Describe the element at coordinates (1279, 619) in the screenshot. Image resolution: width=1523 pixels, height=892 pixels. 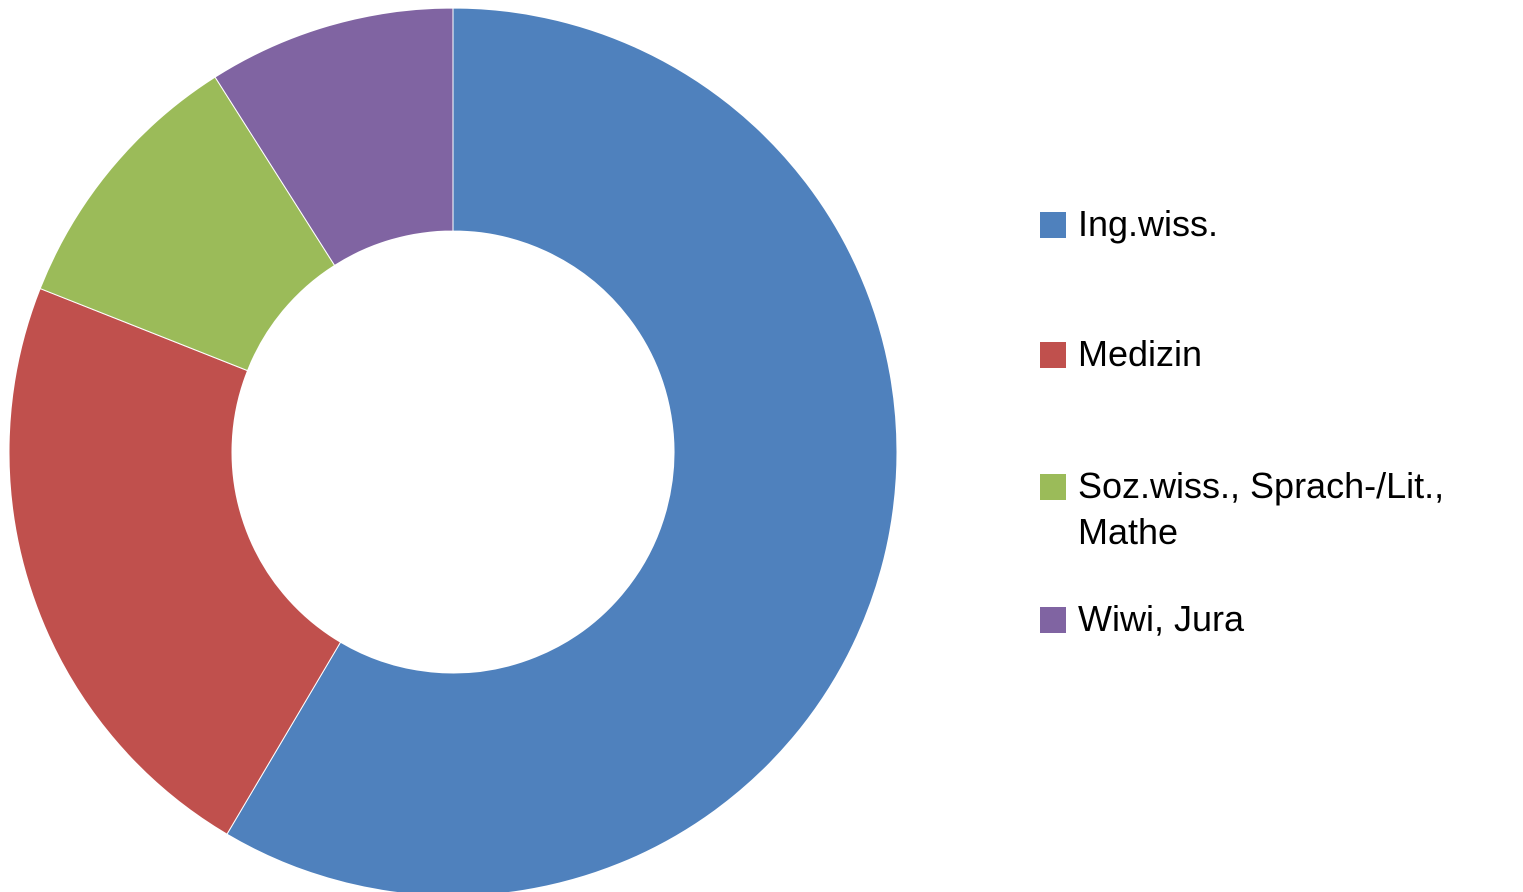
I see `legend-item-wiwi-jura: Wiwi, Jura` at that location.